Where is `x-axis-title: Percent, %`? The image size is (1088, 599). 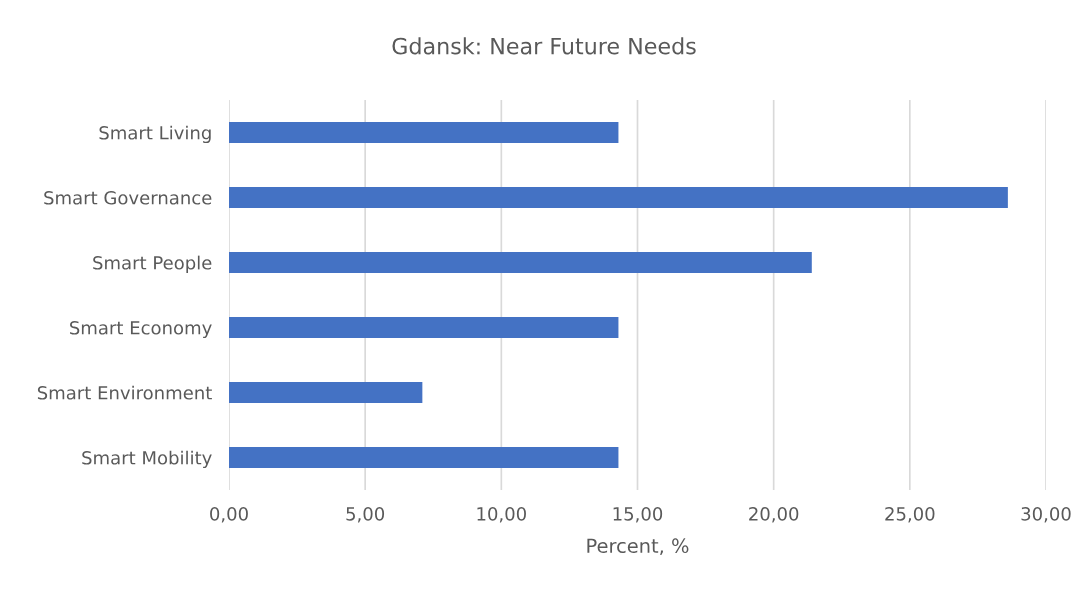
x-axis-title: Percent, % is located at coordinates (638, 547).